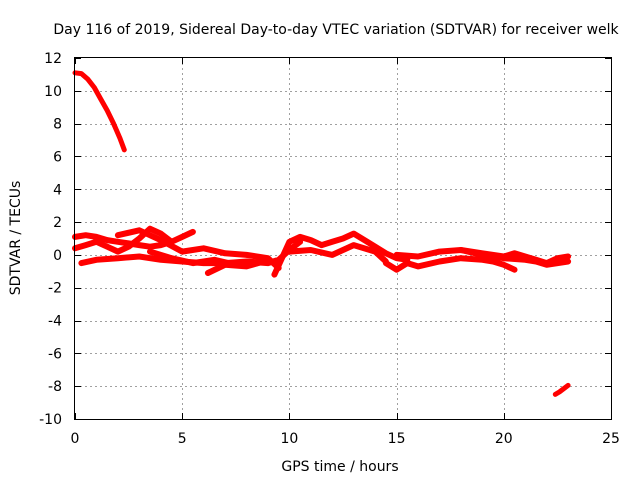 The image size is (640, 480). What do you see at coordinates (57, 157) in the screenshot?
I see `y-tick-label: 6` at bounding box center [57, 157].